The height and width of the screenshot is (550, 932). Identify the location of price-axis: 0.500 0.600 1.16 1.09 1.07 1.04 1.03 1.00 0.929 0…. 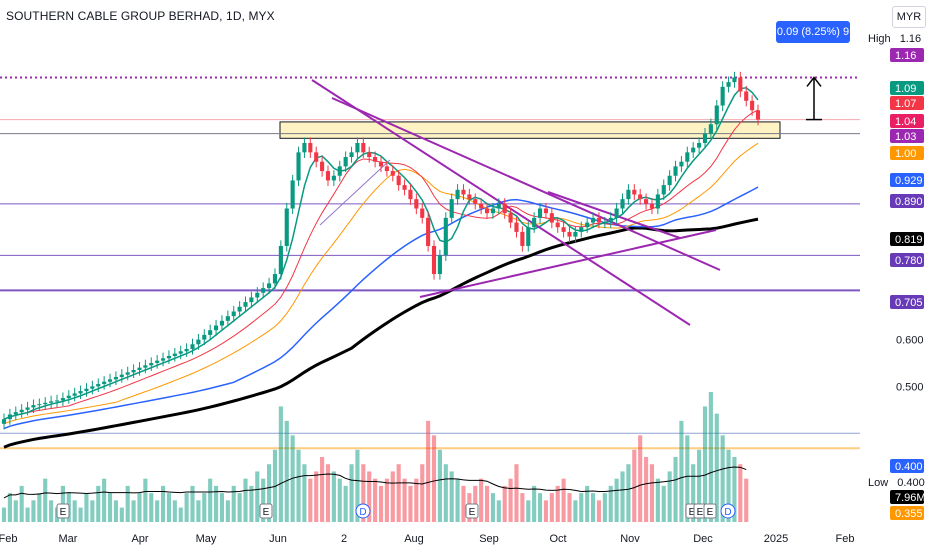
(896, 275).